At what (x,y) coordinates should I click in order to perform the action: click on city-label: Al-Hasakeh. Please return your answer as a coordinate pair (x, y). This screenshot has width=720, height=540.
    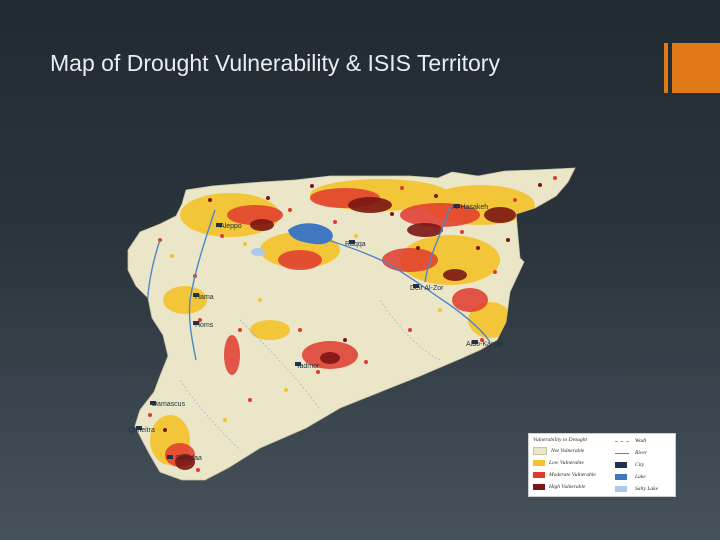
    Looking at the image, I should click on (470, 207).